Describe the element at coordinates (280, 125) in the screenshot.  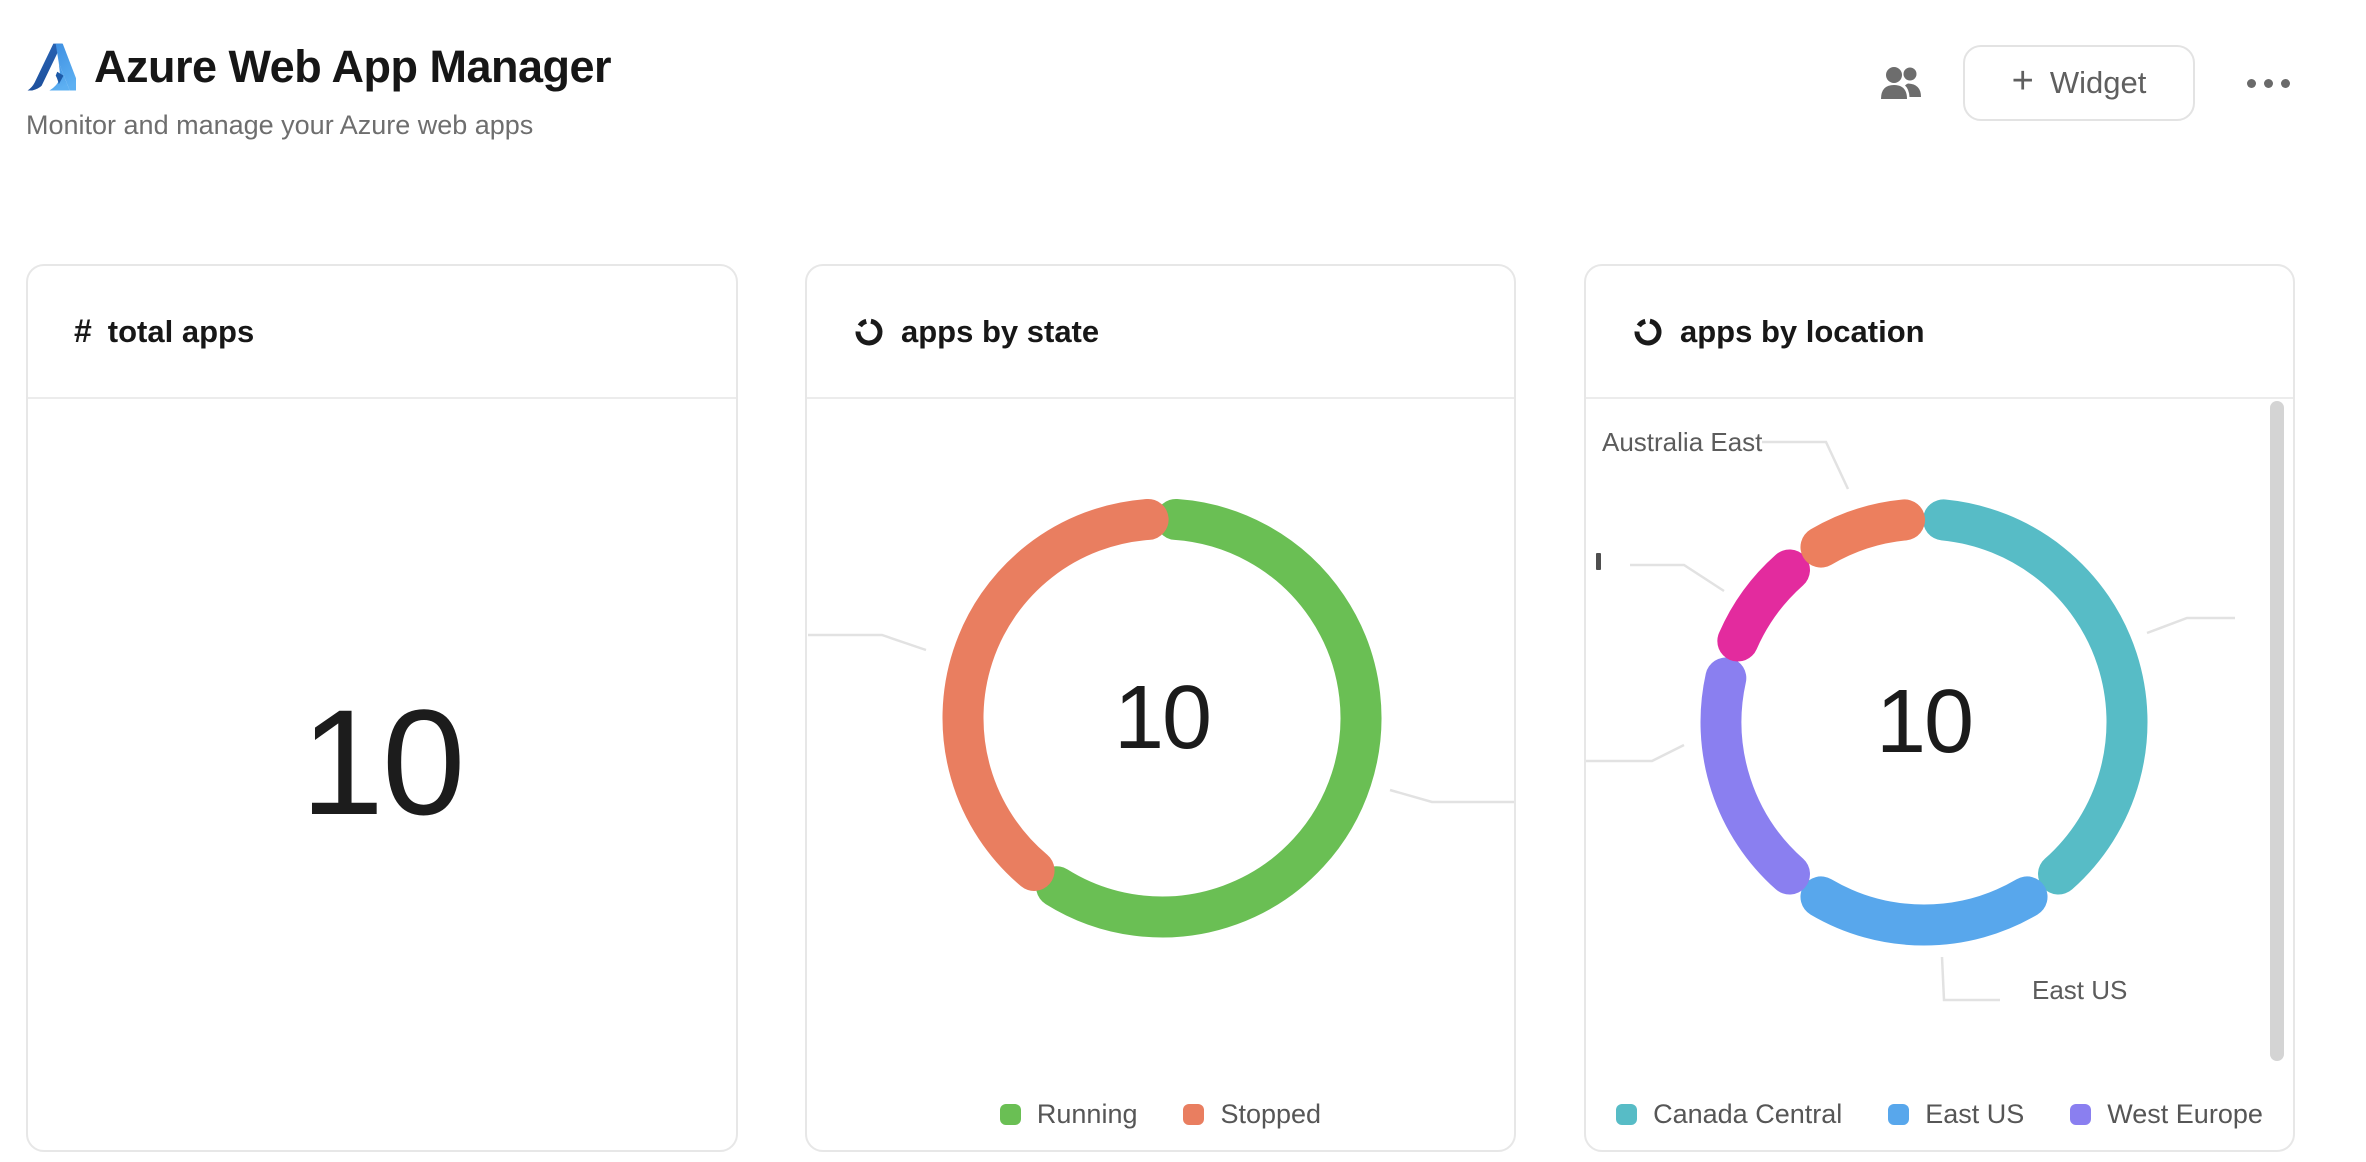
I see `page-subtitle: Monitor and manage your Azure web apps` at that location.